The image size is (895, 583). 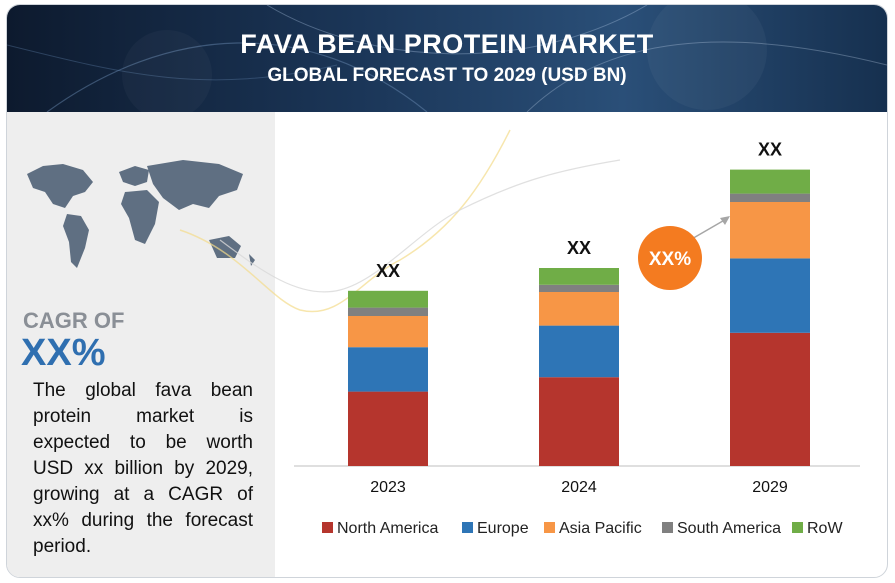 I want to click on world-map-icon, so click(x=141, y=214).